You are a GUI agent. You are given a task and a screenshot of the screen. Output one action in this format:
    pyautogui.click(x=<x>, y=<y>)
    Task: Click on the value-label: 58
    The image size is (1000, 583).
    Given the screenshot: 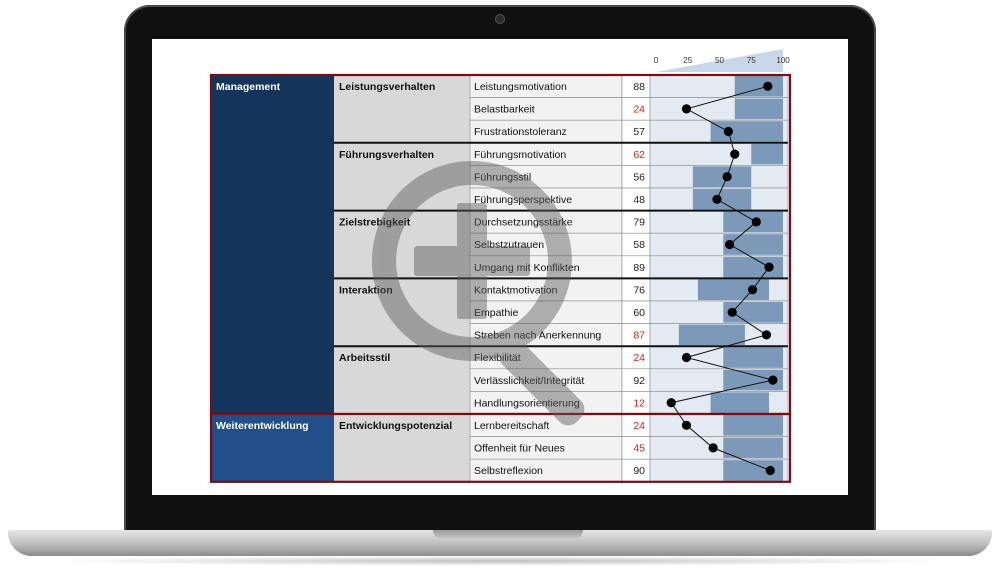 What is the action you would take?
    pyautogui.click(x=639, y=245)
    